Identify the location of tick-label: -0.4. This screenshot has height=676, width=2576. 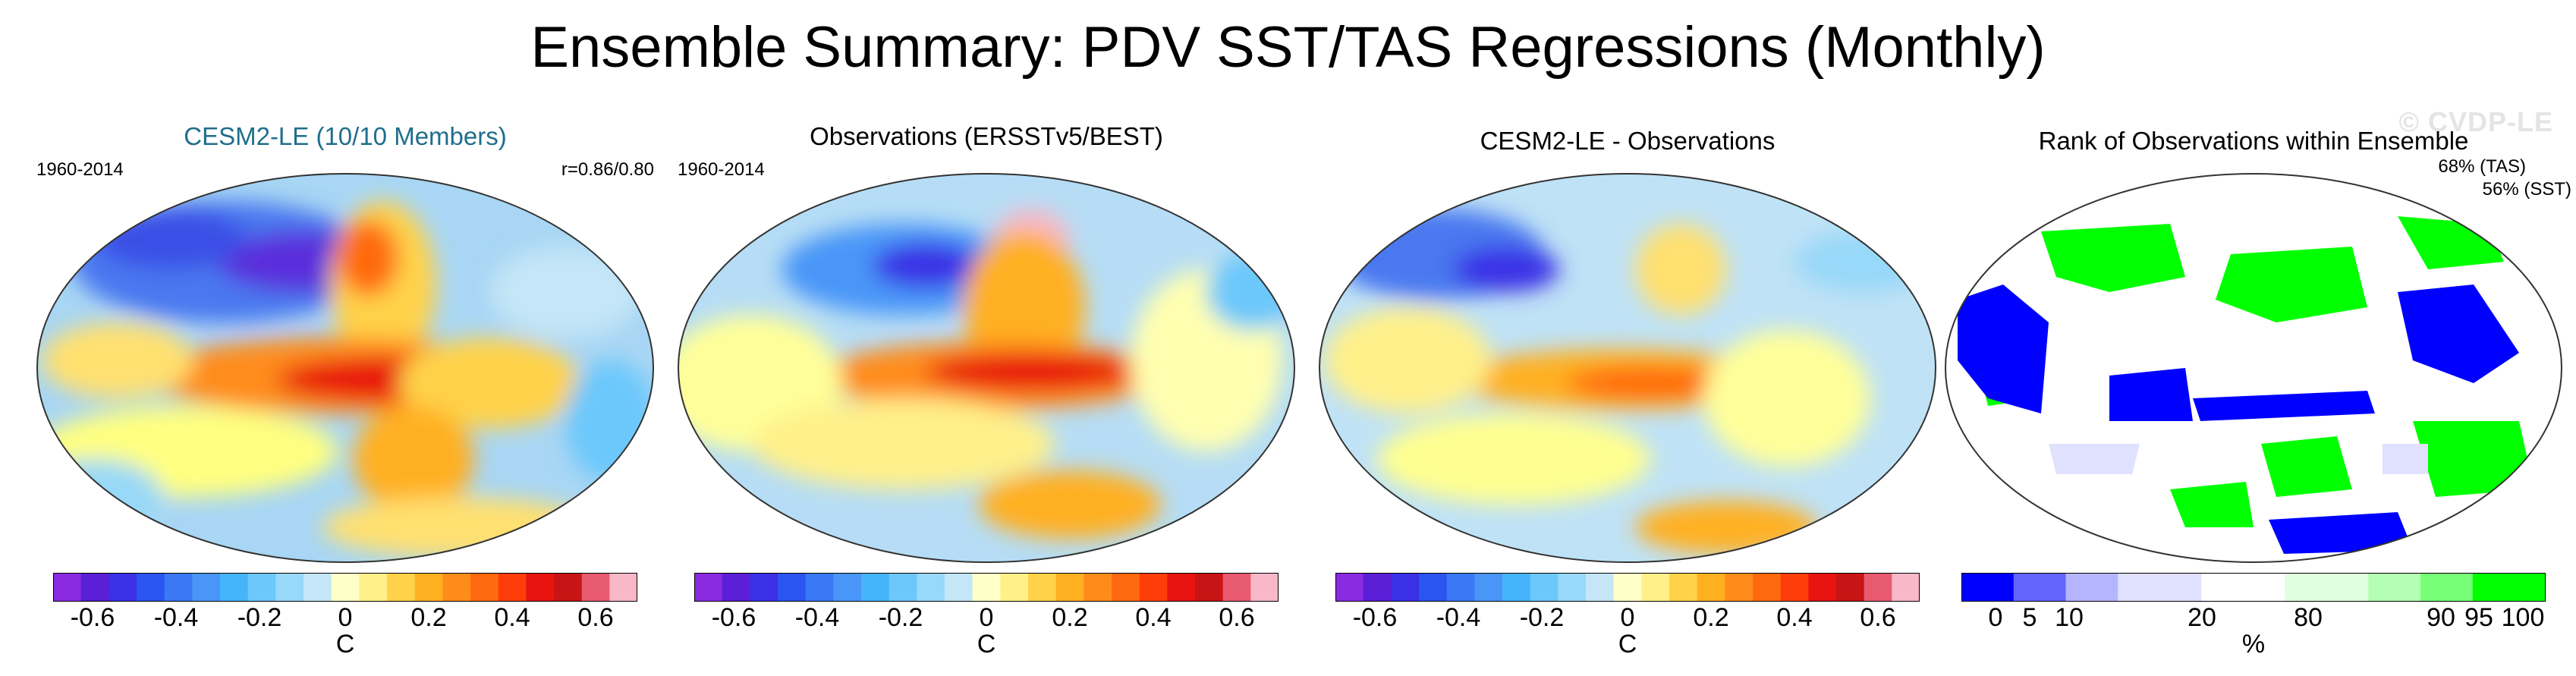
(176, 617).